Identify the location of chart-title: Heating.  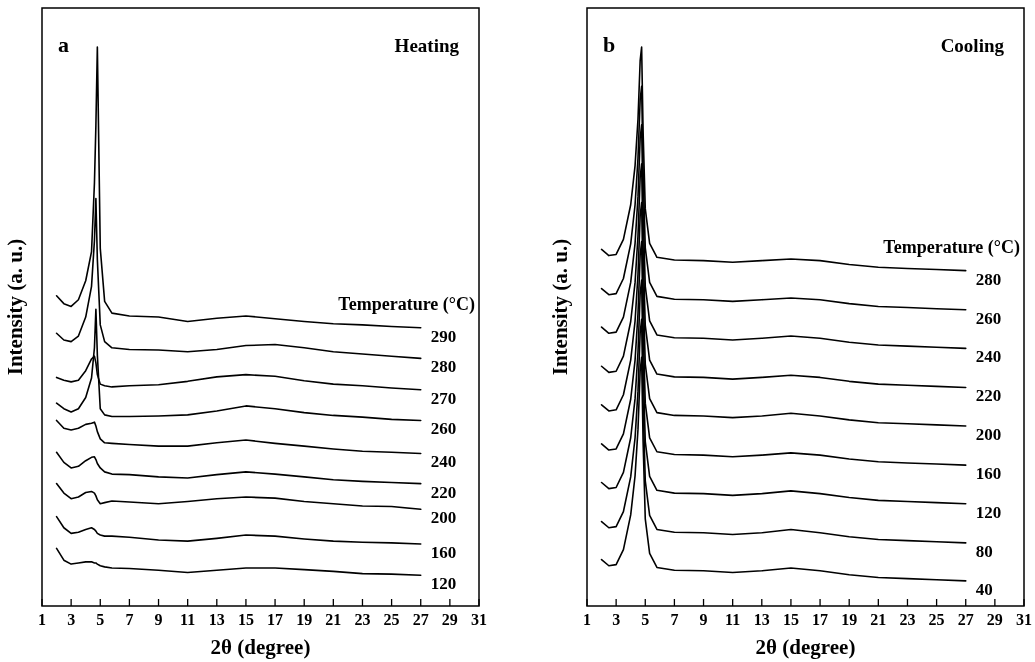
(427, 45).